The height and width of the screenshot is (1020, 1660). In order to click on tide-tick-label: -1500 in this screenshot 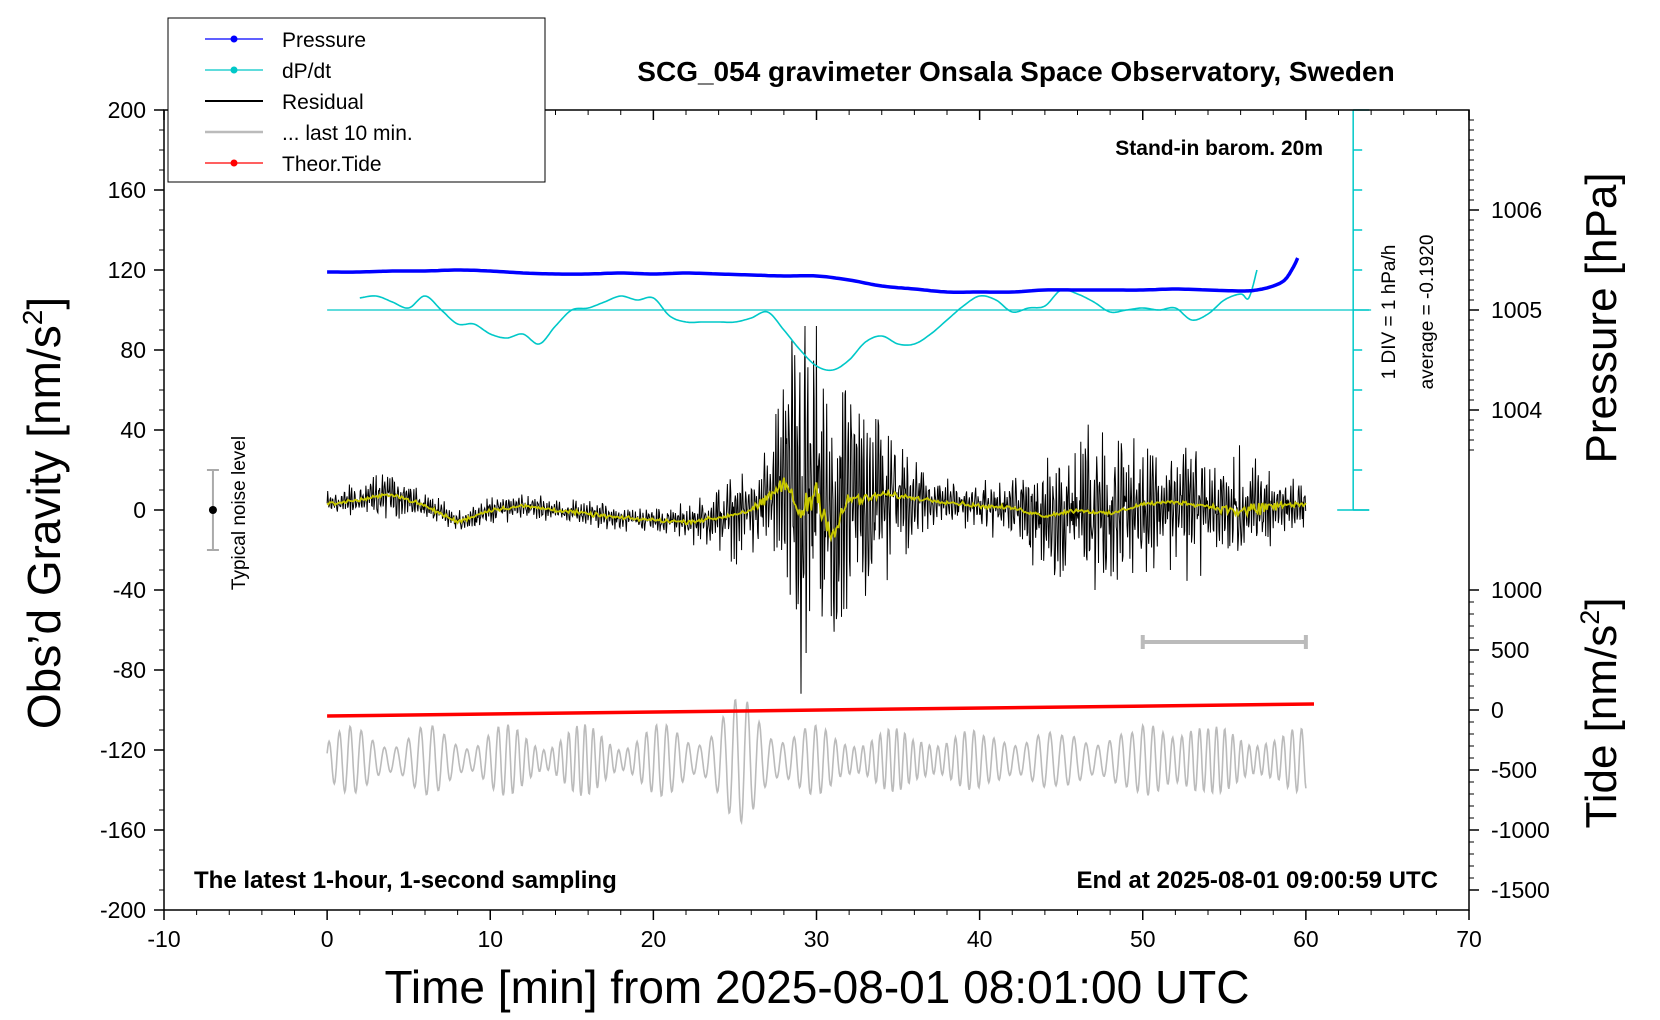, I will do `click(1520, 890)`.